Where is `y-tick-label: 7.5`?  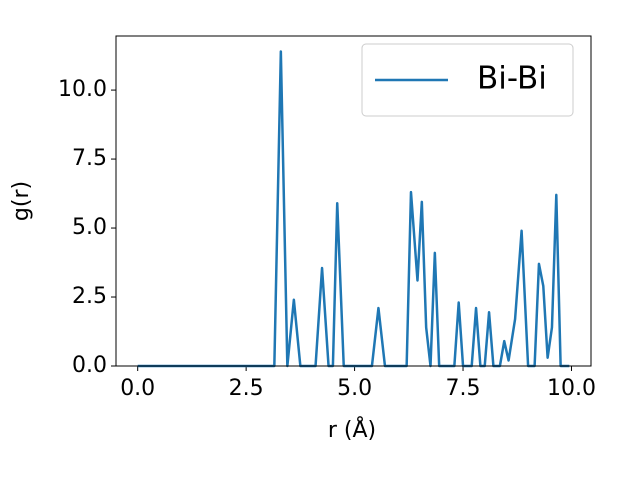
y-tick-label: 7.5 is located at coordinates (89, 158).